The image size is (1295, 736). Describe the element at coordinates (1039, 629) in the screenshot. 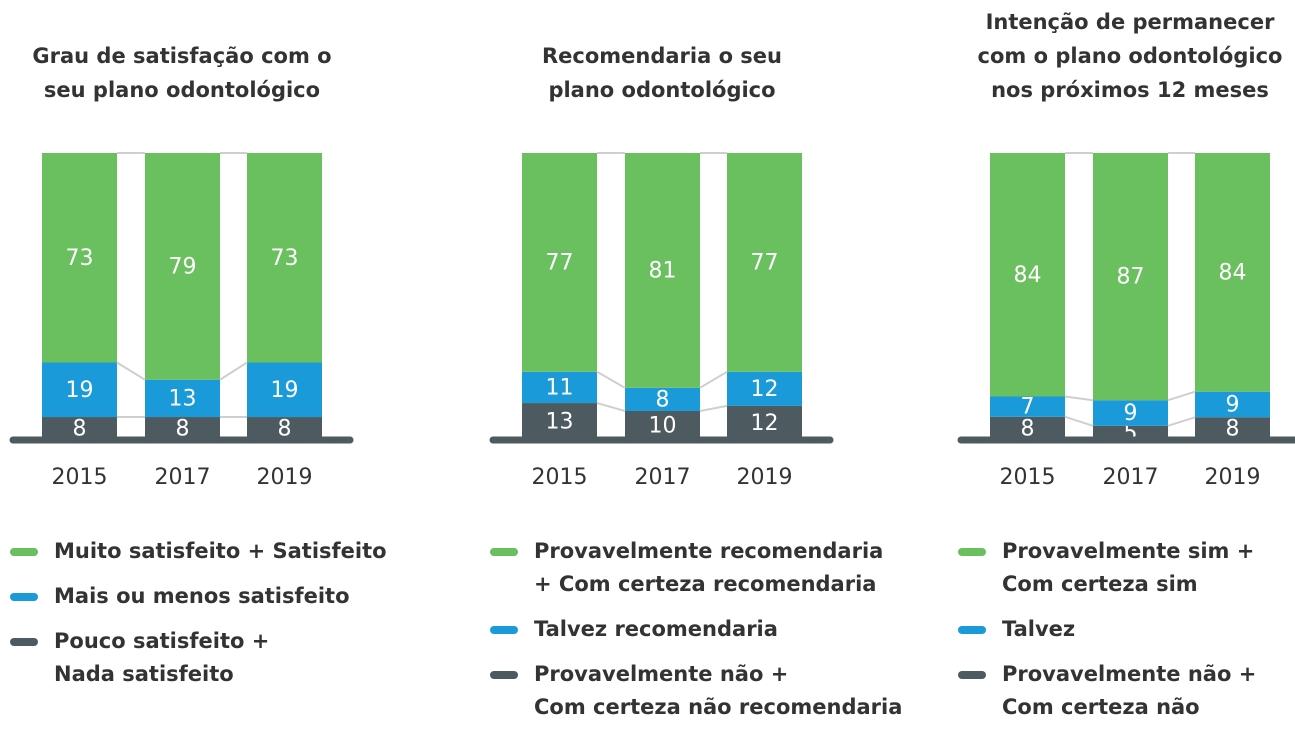

I see `legend-label: Talvez` at that location.